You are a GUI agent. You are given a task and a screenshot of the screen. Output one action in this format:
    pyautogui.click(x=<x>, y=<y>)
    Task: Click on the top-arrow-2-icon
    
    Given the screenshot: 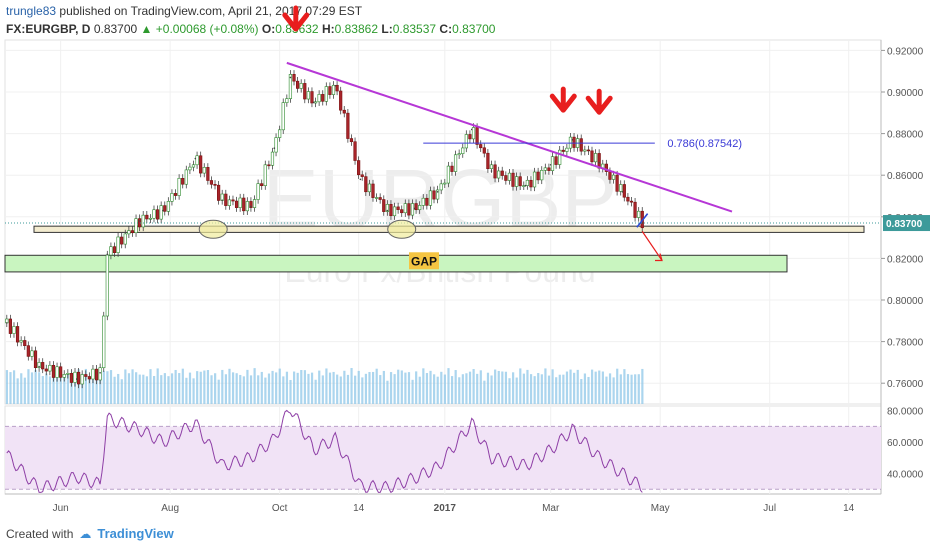 What is the action you would take?
    pyautogui.click(x=563, y=99)
    